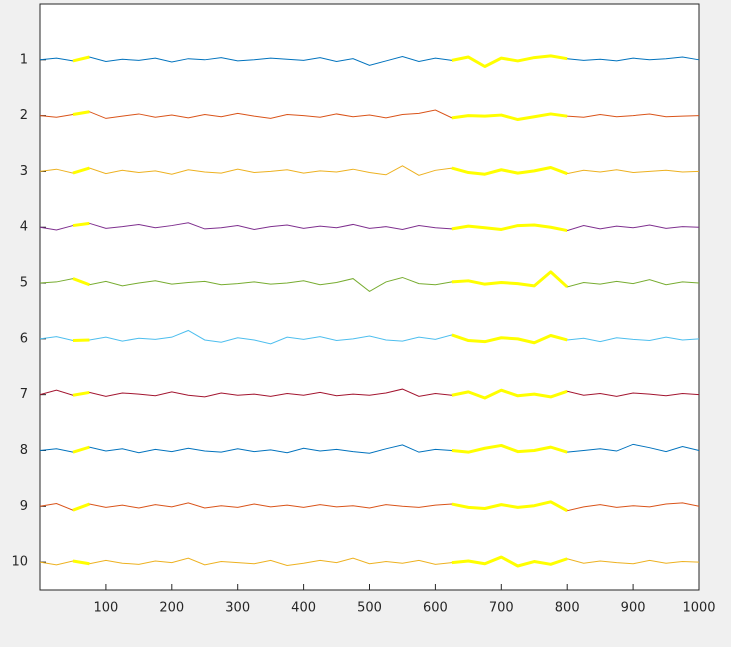 The image size is (731, 647). Describe the element at coordinates (24, 59) in the screenshot. I see `y-tick-label: 1` at that location.